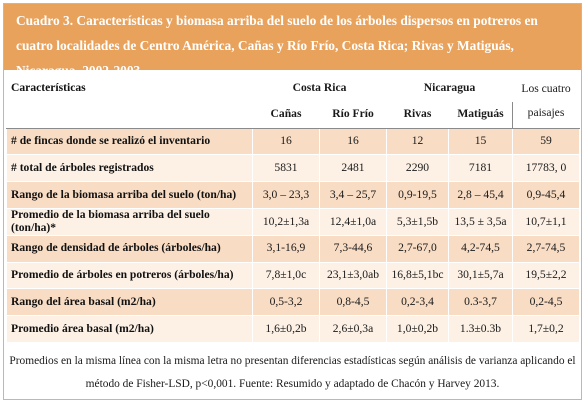 The height and width of the screenshot is (404, 587). I want to click on header-canas: Cañas, so click(286, 114).